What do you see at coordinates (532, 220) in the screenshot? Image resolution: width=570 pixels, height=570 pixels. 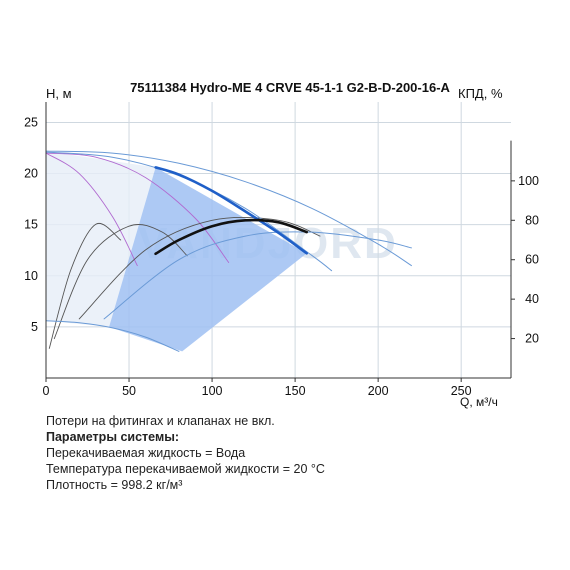 I see `y2-tick-label-80: 80` at bounding box center [532, 220].